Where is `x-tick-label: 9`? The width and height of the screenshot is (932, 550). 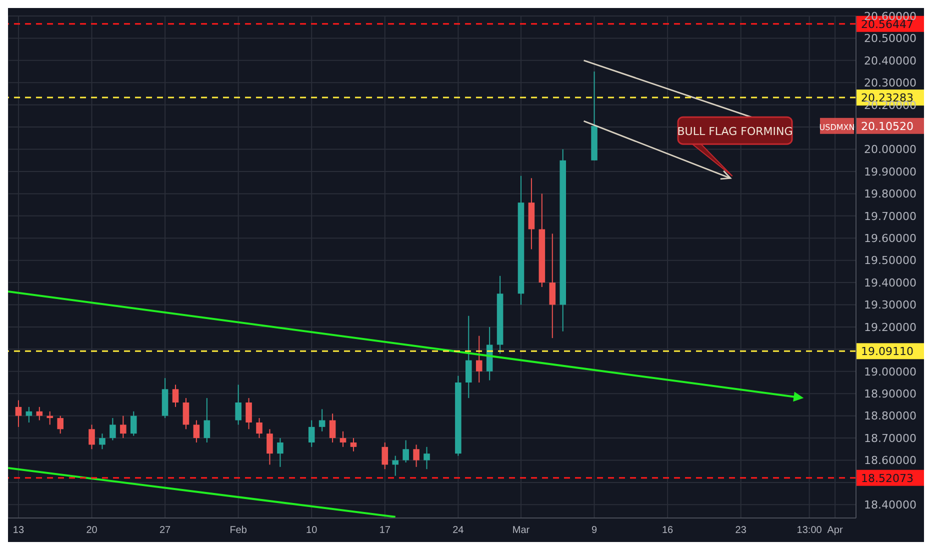
x-tick-label: 9 is located at coordinates (594, 530).